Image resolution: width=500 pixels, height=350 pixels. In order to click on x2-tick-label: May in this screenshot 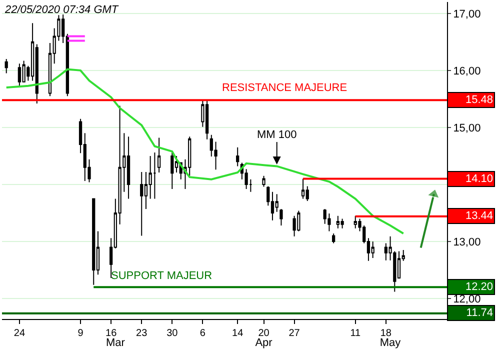, I will do `click(391, 343)`.